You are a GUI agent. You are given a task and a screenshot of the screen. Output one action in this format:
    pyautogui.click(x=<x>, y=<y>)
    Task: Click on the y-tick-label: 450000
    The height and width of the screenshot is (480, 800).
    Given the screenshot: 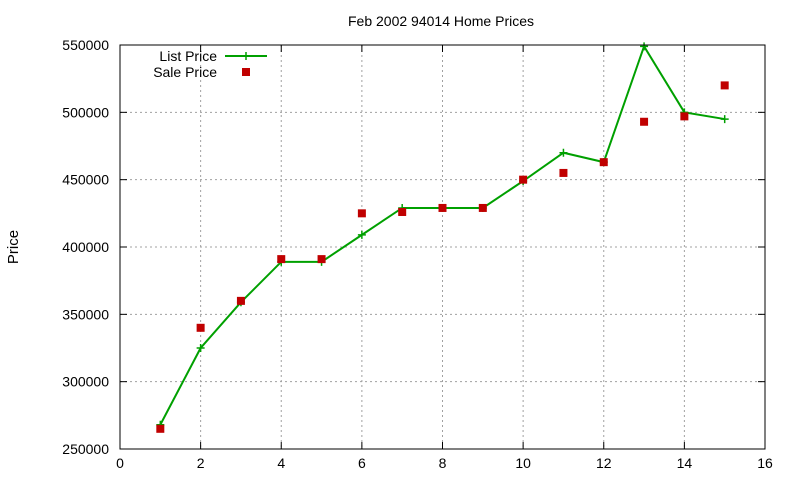 What is the action you would take?
    pyautogui.click(x=85, y=180)
    